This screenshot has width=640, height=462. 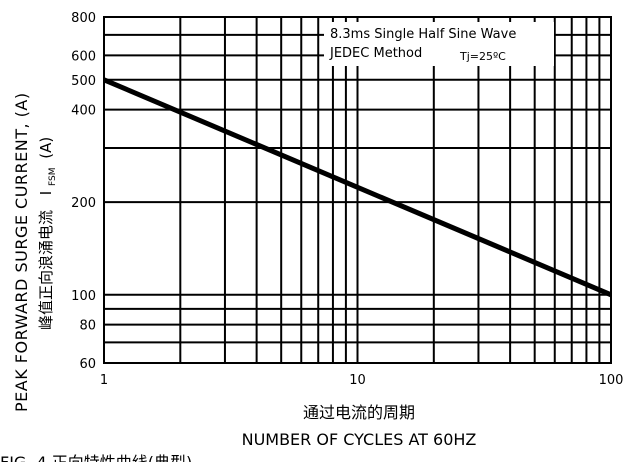 I want to click on y-tick-label: 500, so click(x=83, y=81).